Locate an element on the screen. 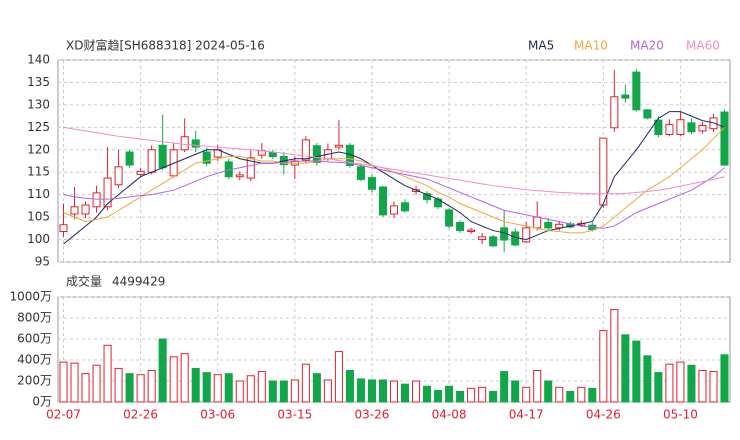 The image size is (740, 440). y-tick-label: 95 is located at coordinates (42, 262).